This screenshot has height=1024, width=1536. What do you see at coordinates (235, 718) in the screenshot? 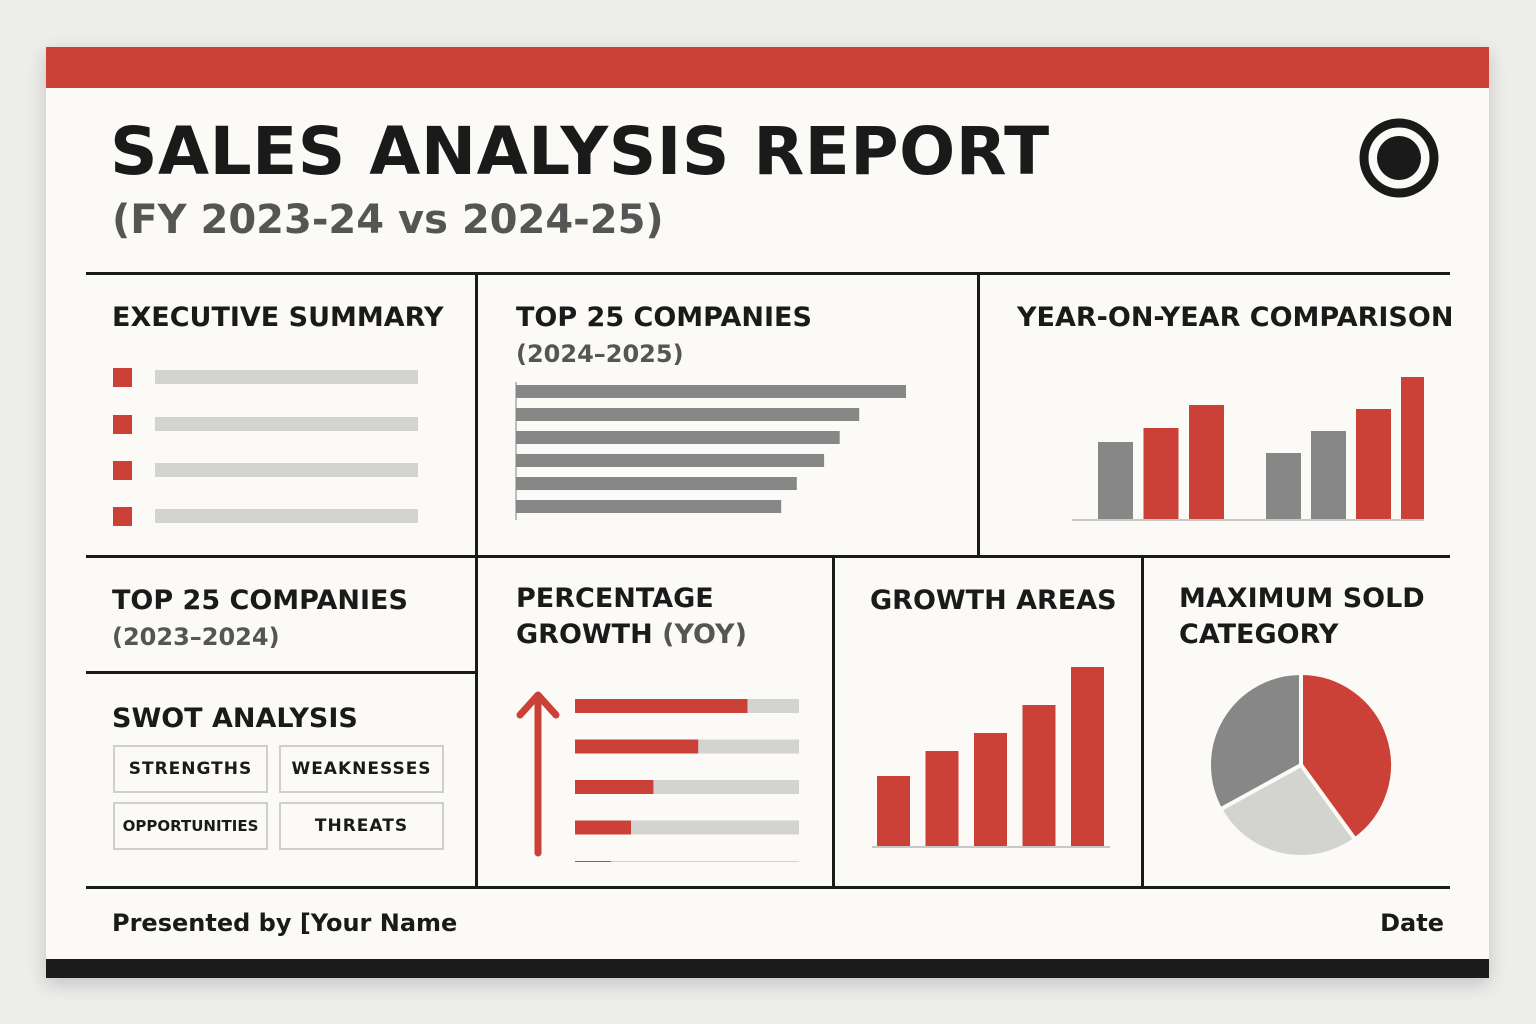
I see `swot-title: SWOT ANALYSIS` at bounding box center [235, 718].